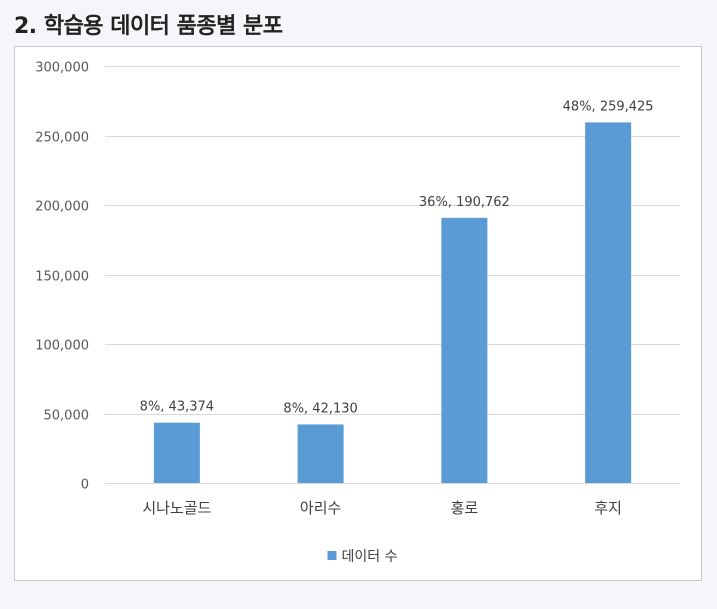 The image size is (717, 609). What do you see at coordinates (332, 555) in the screenshot?
I see `legend-swatch` at bounding box center [332, 555].